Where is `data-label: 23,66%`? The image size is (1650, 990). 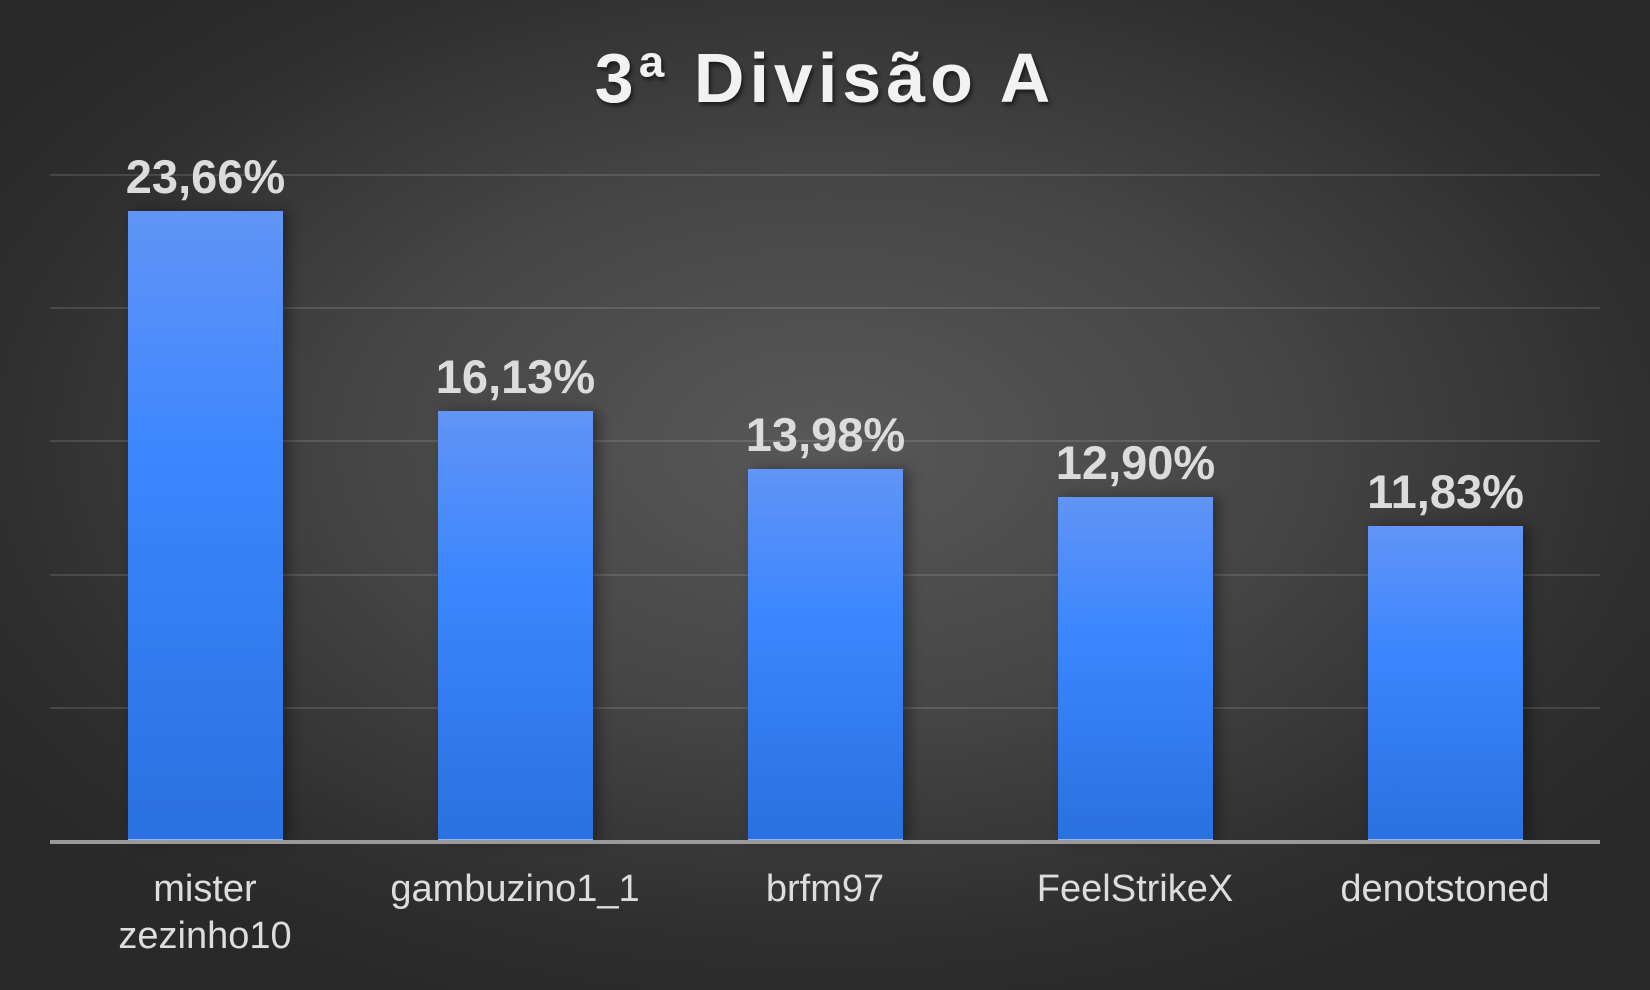
data-label: 23,66% is located at coordinates (205, 176).